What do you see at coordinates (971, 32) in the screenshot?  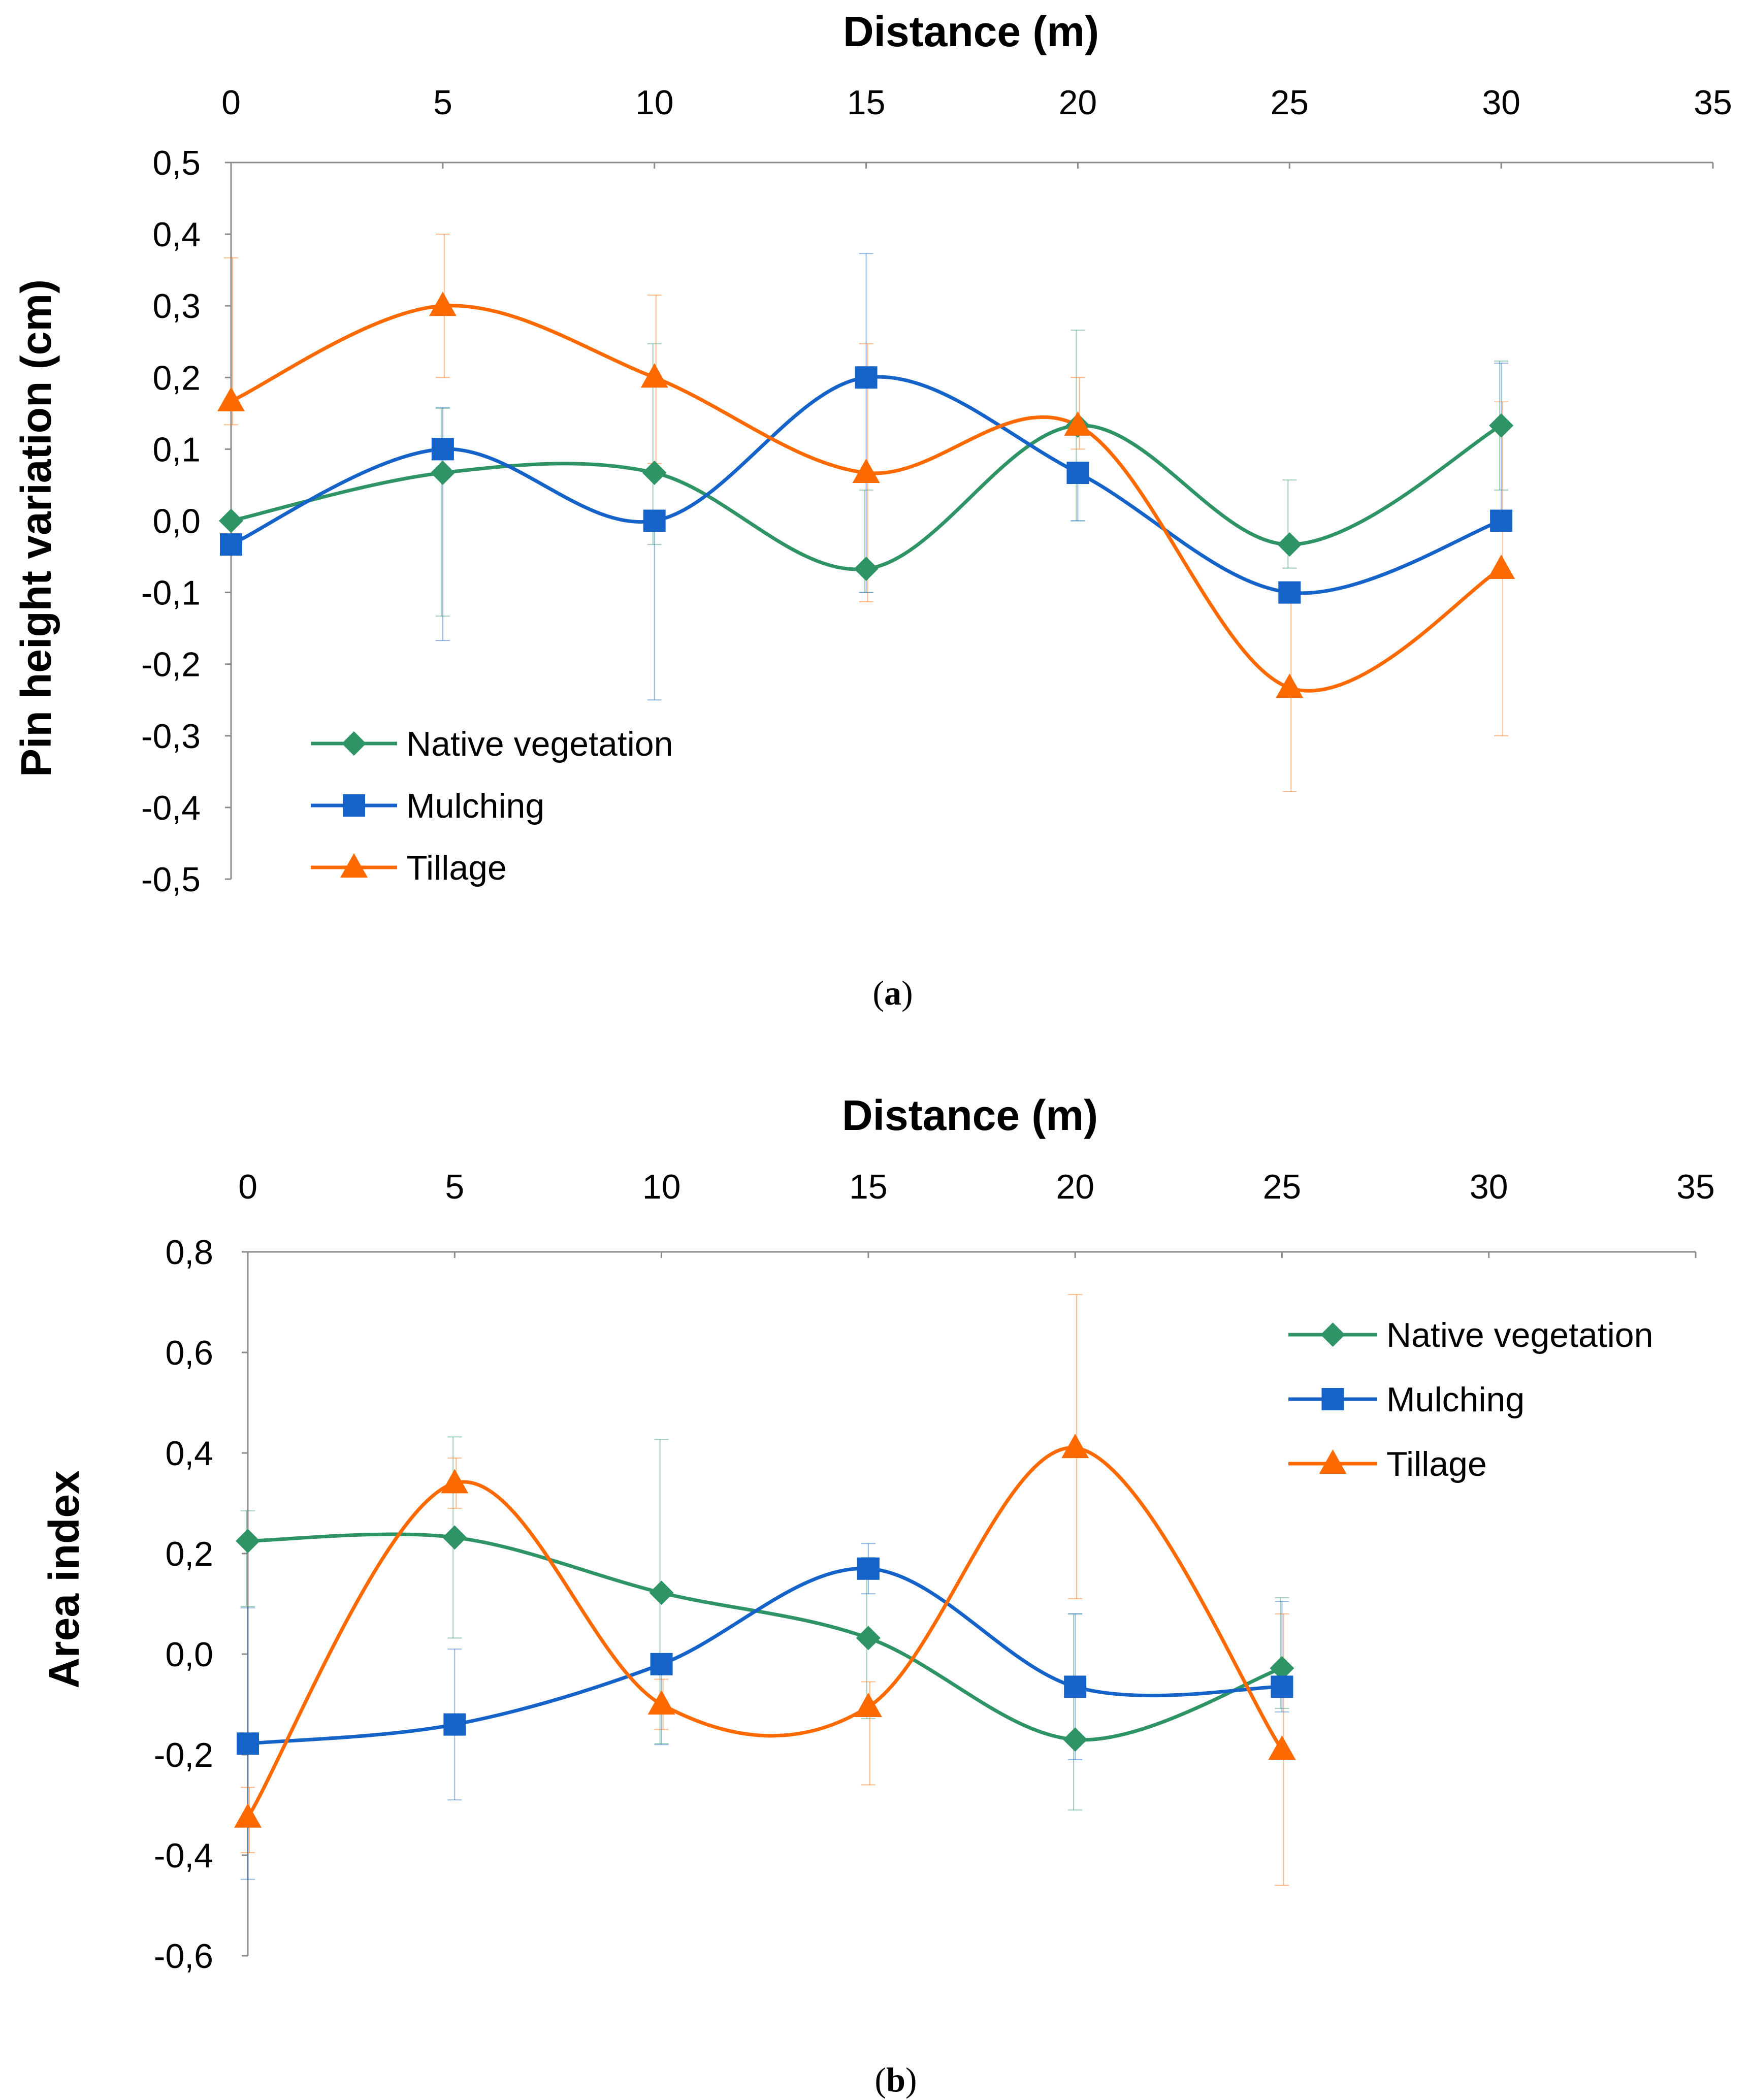 I see `chart-a-title: Distance (m)` at bounding box center [971, 32].